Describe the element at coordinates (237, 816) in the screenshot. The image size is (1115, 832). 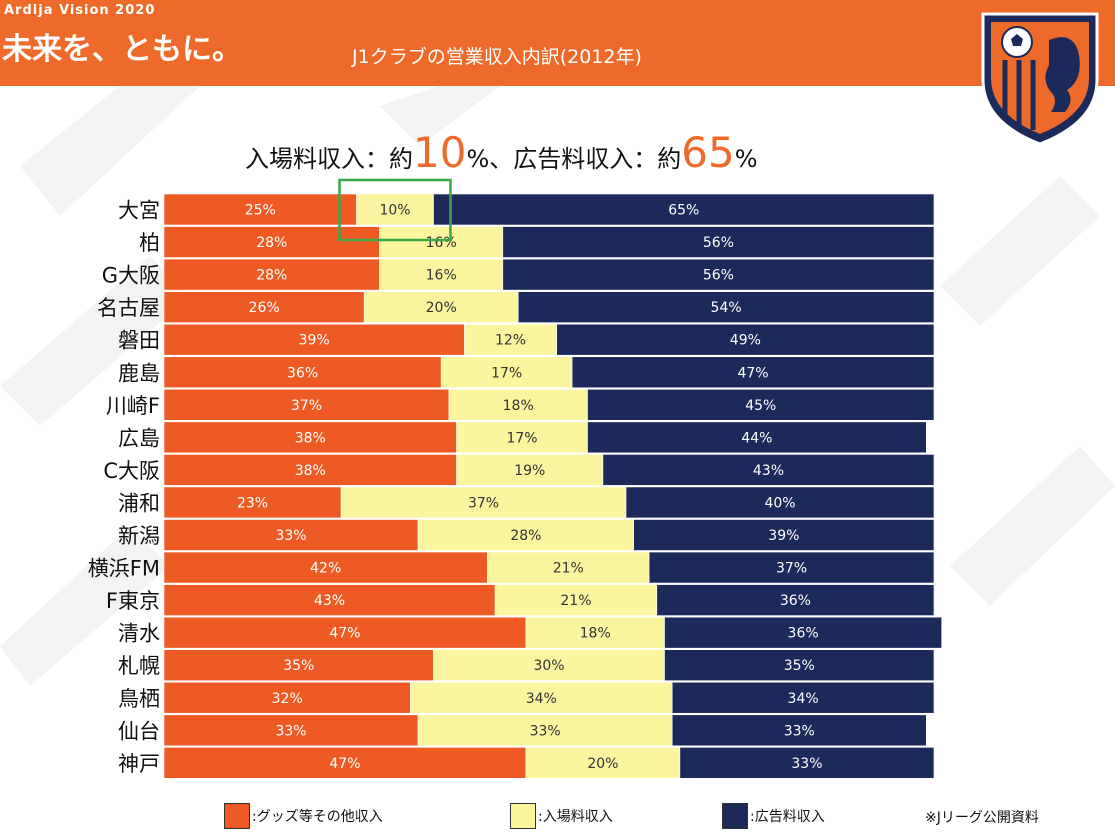
I see `legend-goods-swatch` at that location.